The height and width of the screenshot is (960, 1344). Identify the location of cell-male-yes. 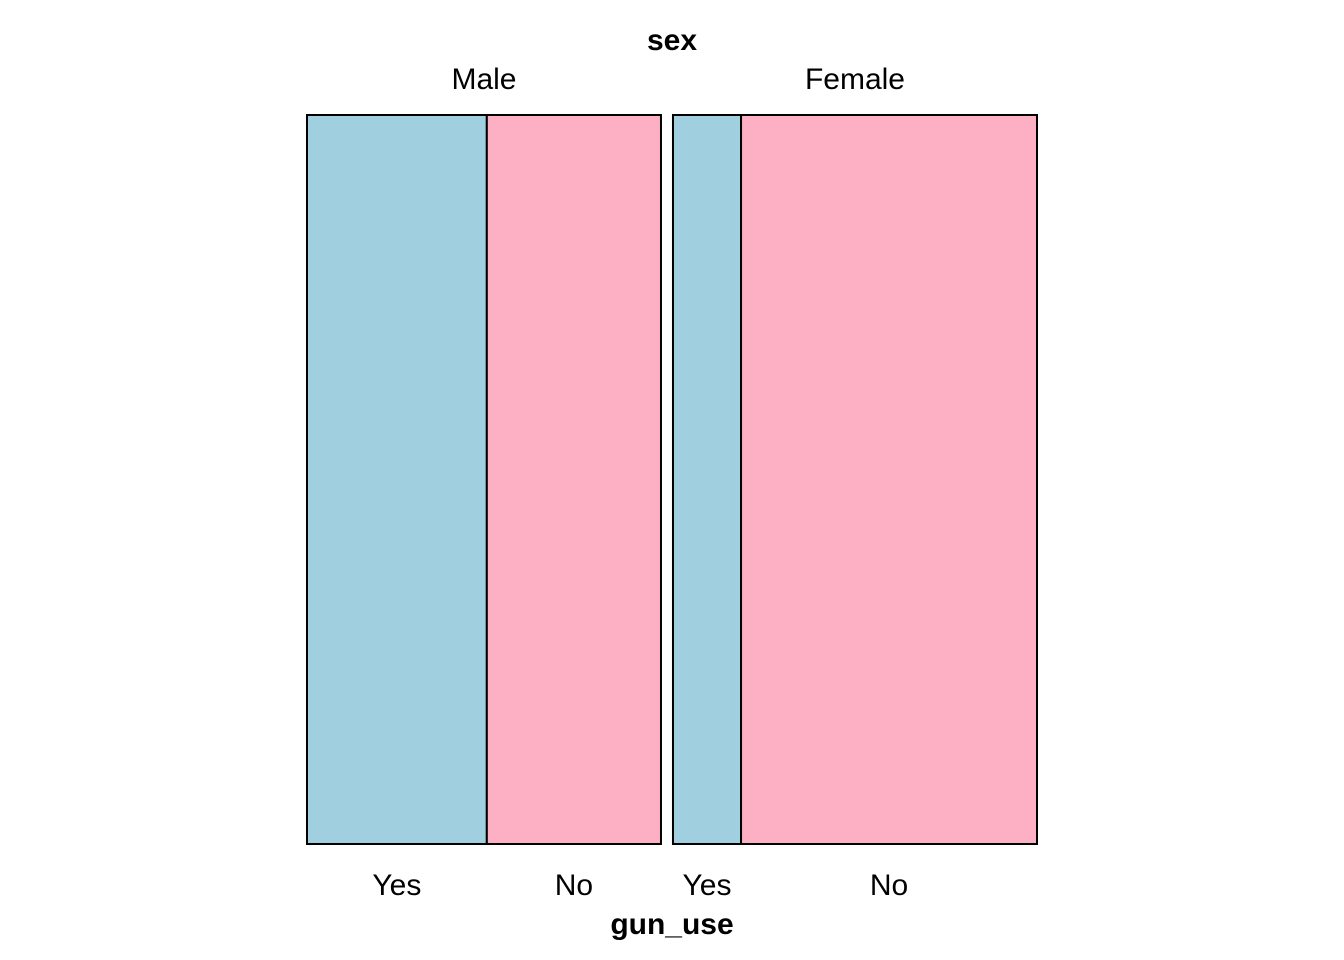
(397, 479).